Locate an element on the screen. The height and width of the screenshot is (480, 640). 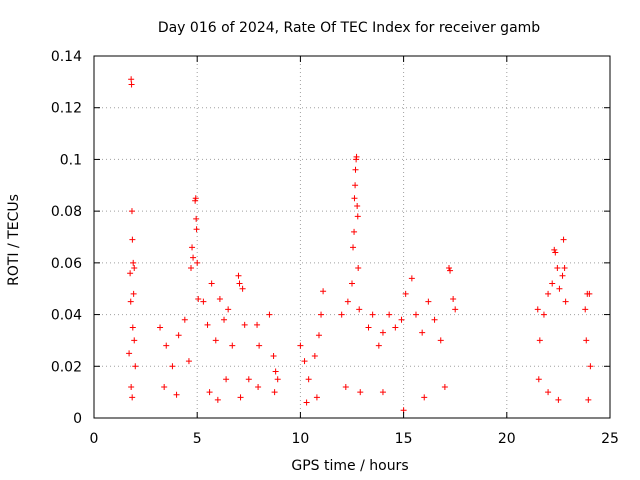
x-tick-label: 25 is located at coordinates (610, 439).